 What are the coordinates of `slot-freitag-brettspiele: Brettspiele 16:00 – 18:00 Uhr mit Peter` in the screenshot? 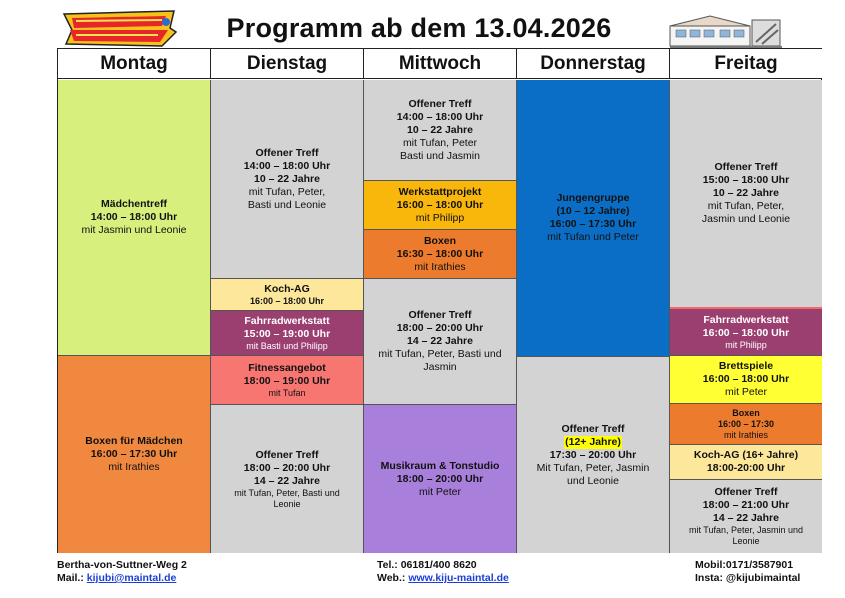 It's located at (746, 380).